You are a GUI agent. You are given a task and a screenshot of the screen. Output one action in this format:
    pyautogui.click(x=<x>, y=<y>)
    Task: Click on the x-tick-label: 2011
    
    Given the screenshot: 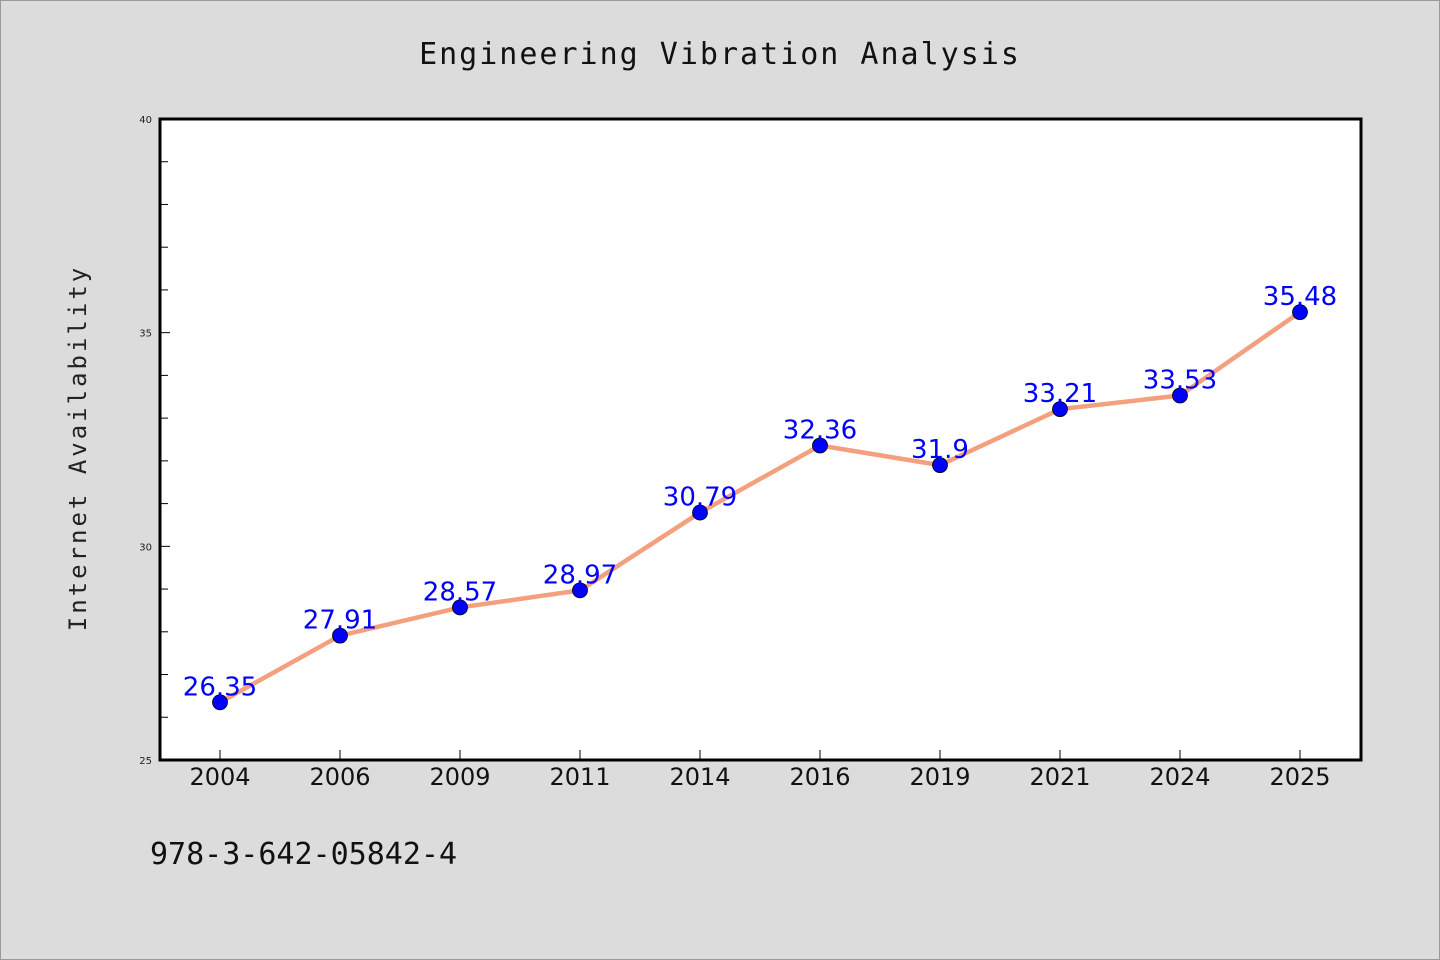 What is the action you would take?
    pyautogui.click(x=579, y=777)
    